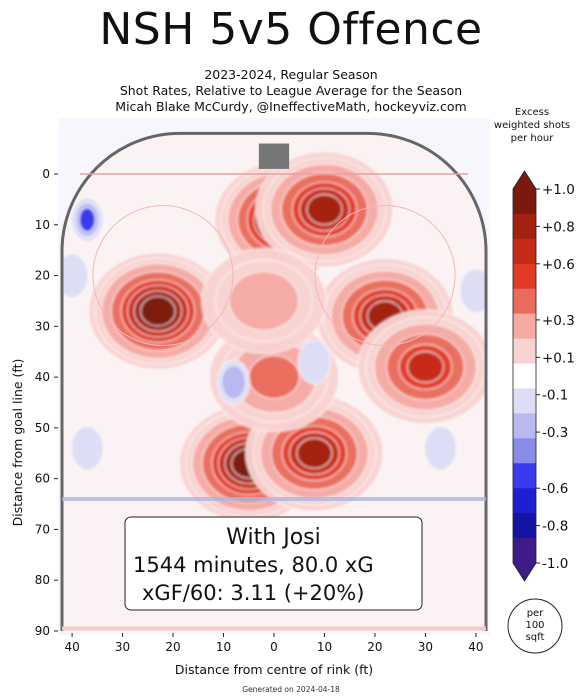 The image size is (582, 699). I want to click on x-tick-label: 0, so click(274, 647).